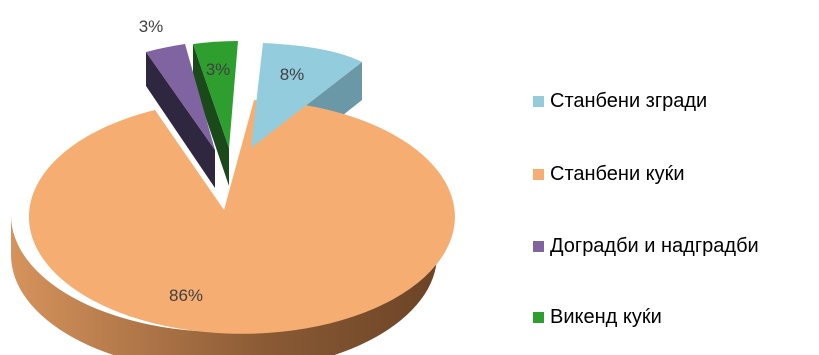 Image resolution: width=819 pixels, height=355 pixels. I want to click on legend-item-stanbeni-zgradi: Станбени згради, so click(620, 101).